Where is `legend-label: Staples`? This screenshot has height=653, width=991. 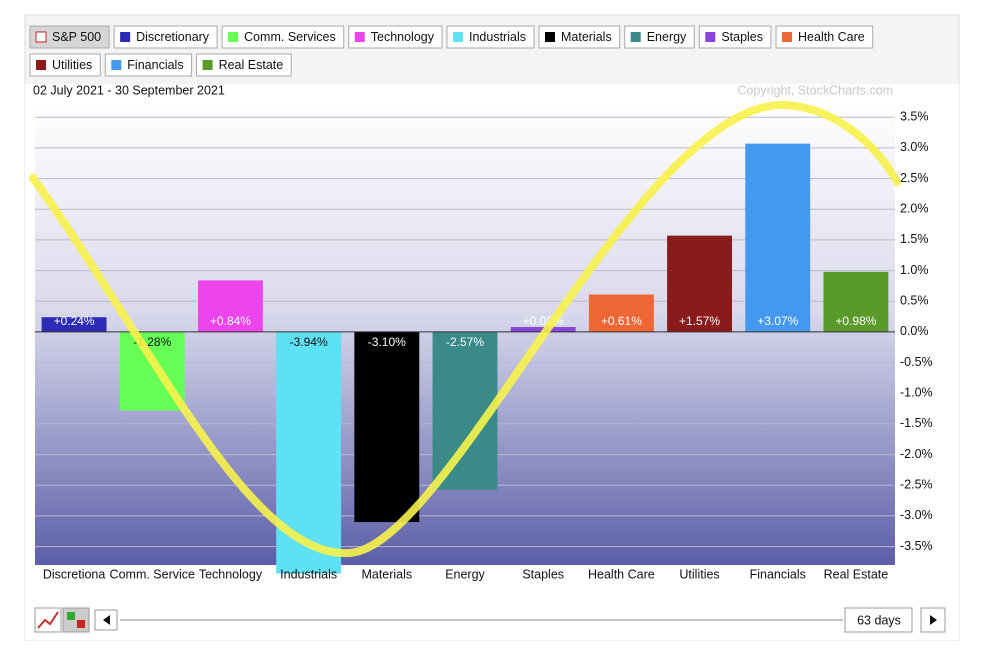
legend-label: Staples is located at coordinates (742, 37).